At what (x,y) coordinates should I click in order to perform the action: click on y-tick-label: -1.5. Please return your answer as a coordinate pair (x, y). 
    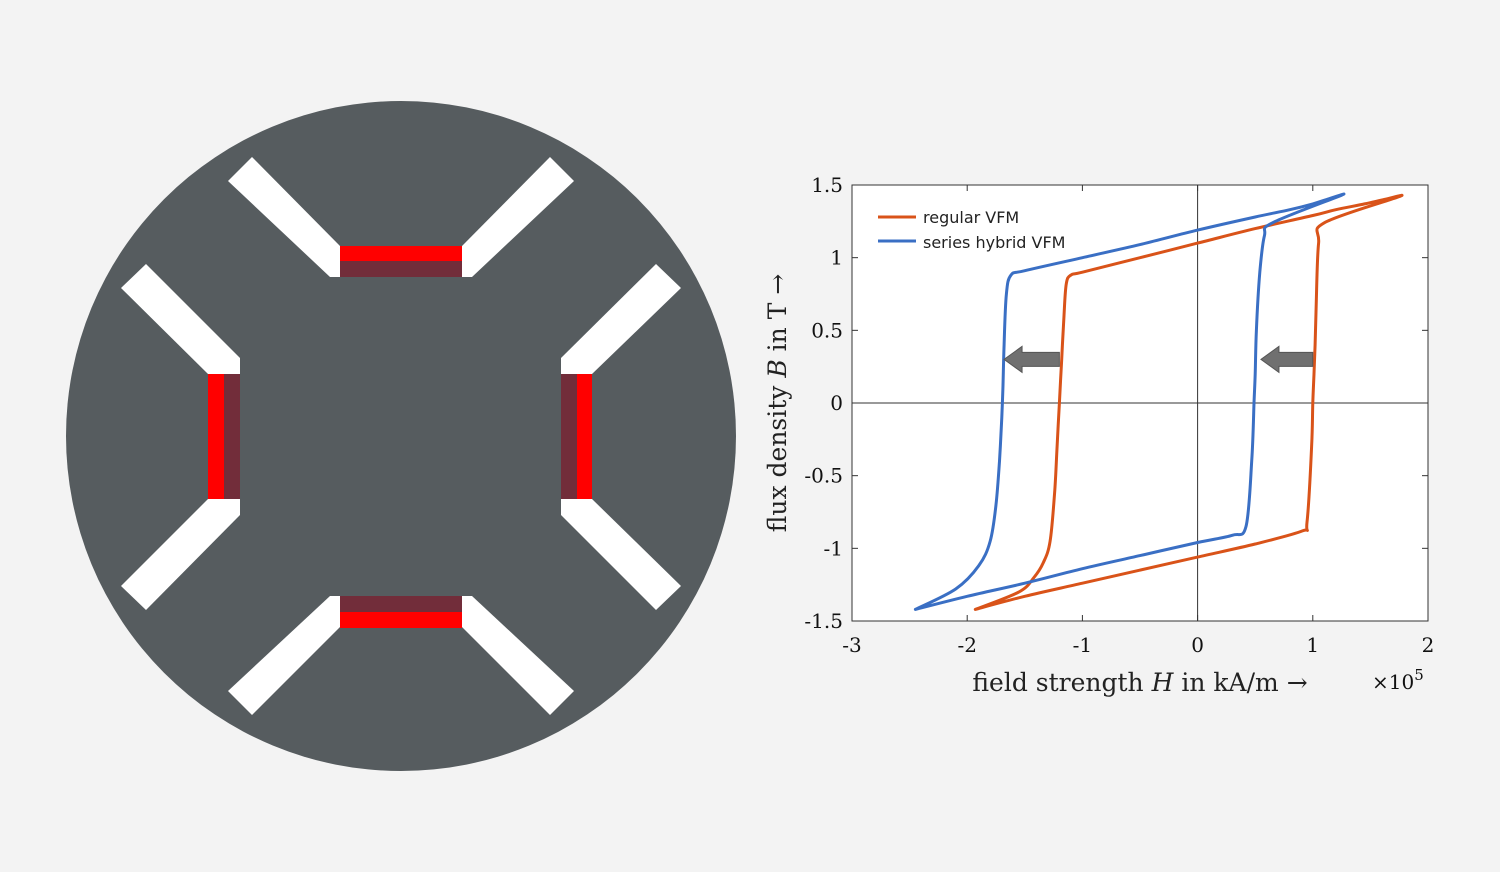
    Looking at the image, I should click on (823, 621).